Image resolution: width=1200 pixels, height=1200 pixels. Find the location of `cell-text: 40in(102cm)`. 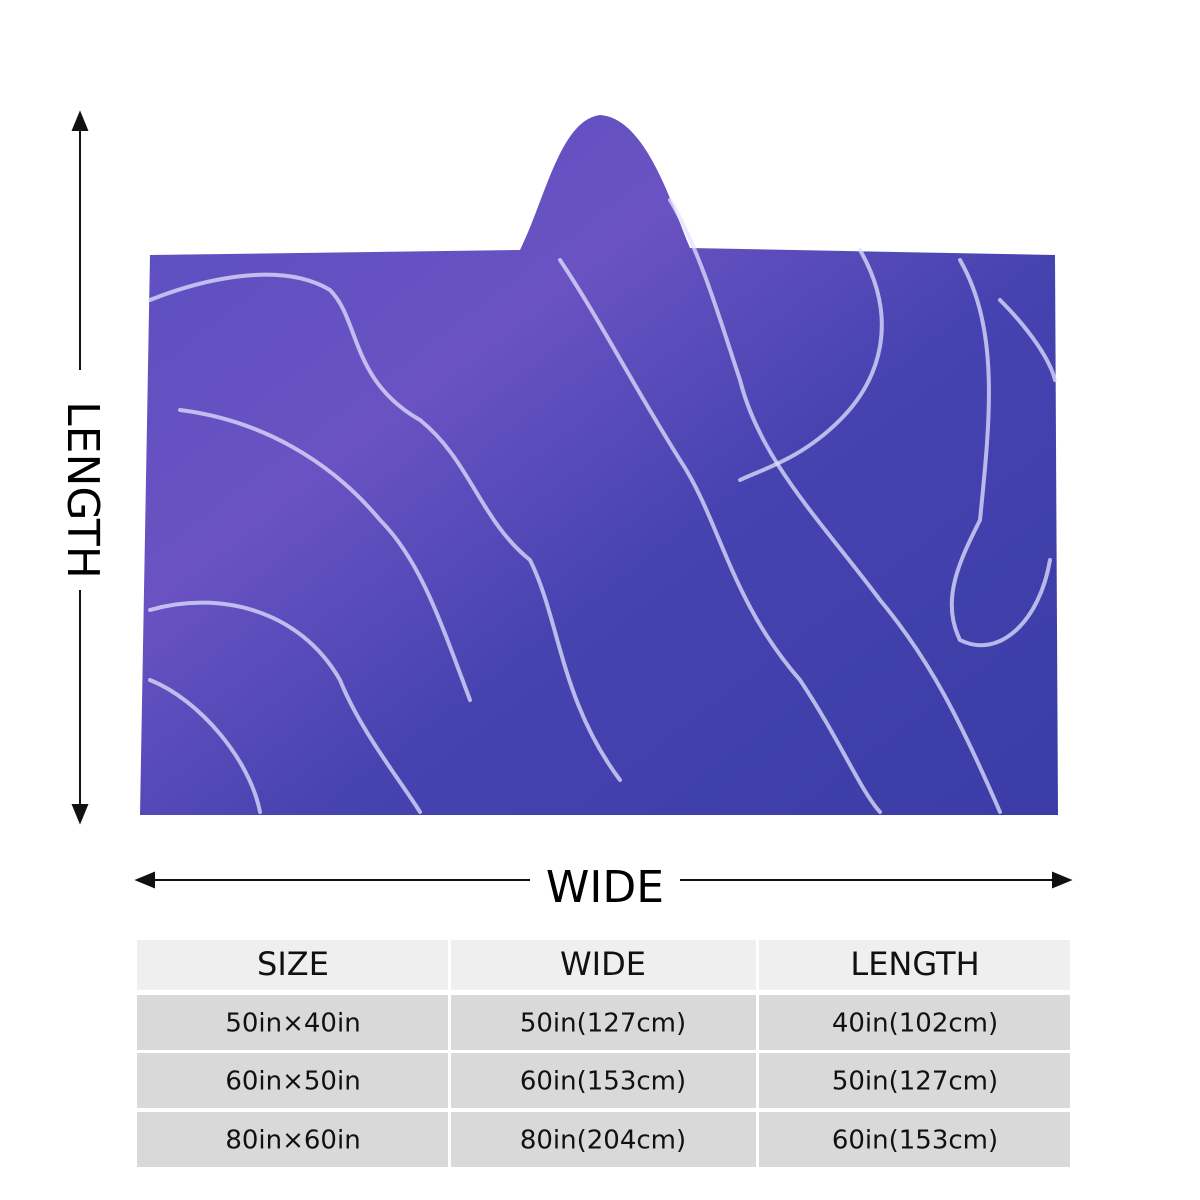

cell-text: 40in(102cm) is located at coordinates (915, 1024).